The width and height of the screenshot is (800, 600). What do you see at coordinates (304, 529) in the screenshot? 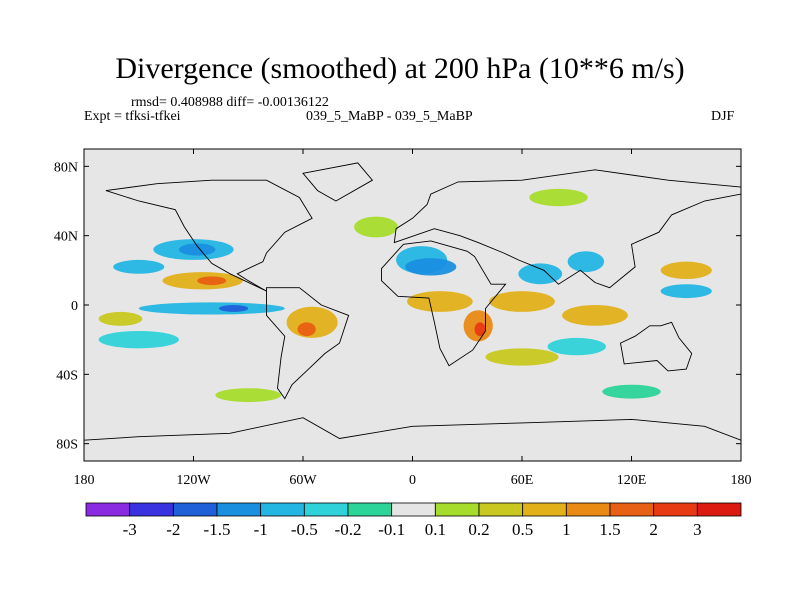
I see `colorbar-label: -0.5` at bounding box center [304, 529].